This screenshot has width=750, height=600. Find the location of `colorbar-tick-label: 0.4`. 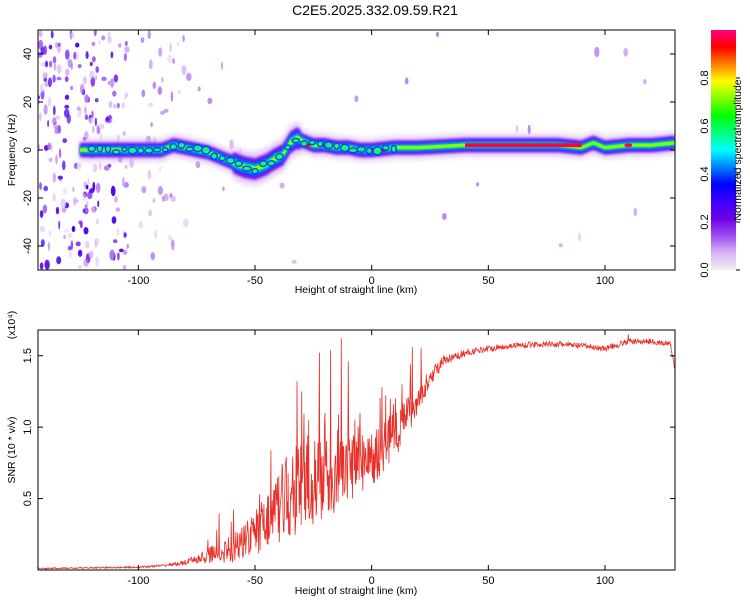

colorbar-tick-label: 0.4 is located at coordinates (705, 173).